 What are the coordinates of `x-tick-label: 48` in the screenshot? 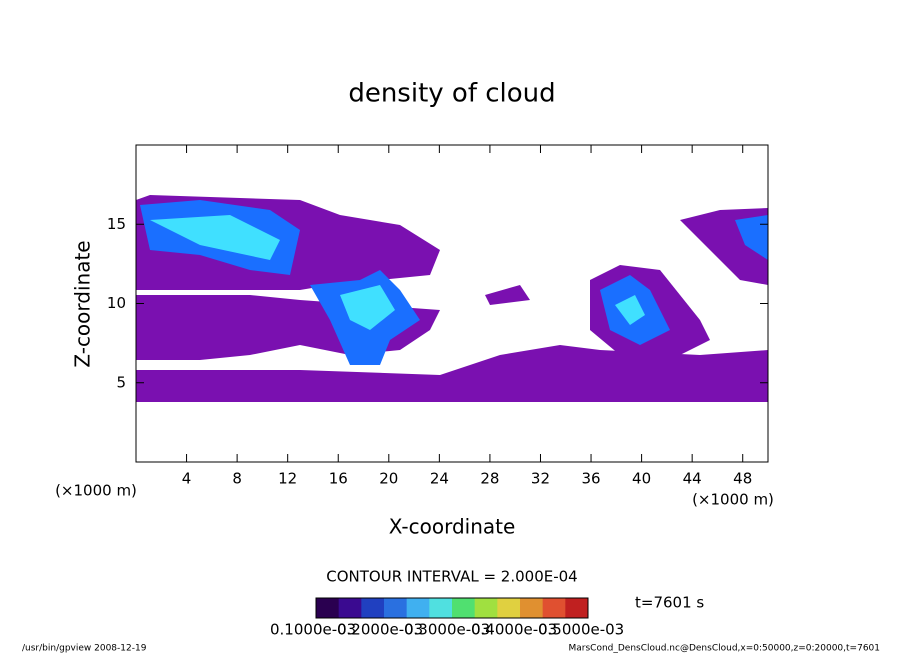 It's located at (742, 479).